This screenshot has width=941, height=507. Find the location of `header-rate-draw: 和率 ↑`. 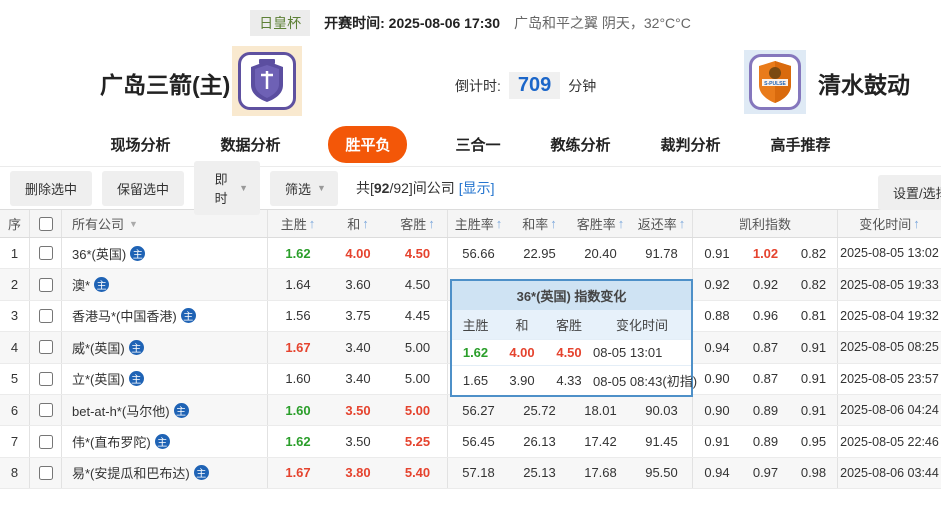

header-rate-draw: 和率 ↑ is located at coordinates (539, 224).